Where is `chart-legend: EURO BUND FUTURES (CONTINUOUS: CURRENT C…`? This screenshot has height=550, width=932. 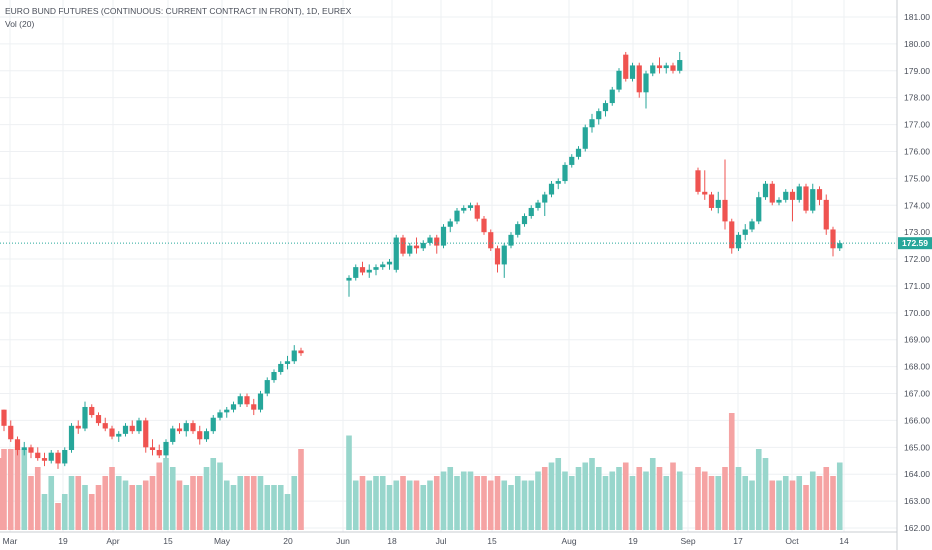 chart-legend: EURO BUND FUTURES (CONTINUOUS: CURRENT C… is located at coordinates (178, 18).